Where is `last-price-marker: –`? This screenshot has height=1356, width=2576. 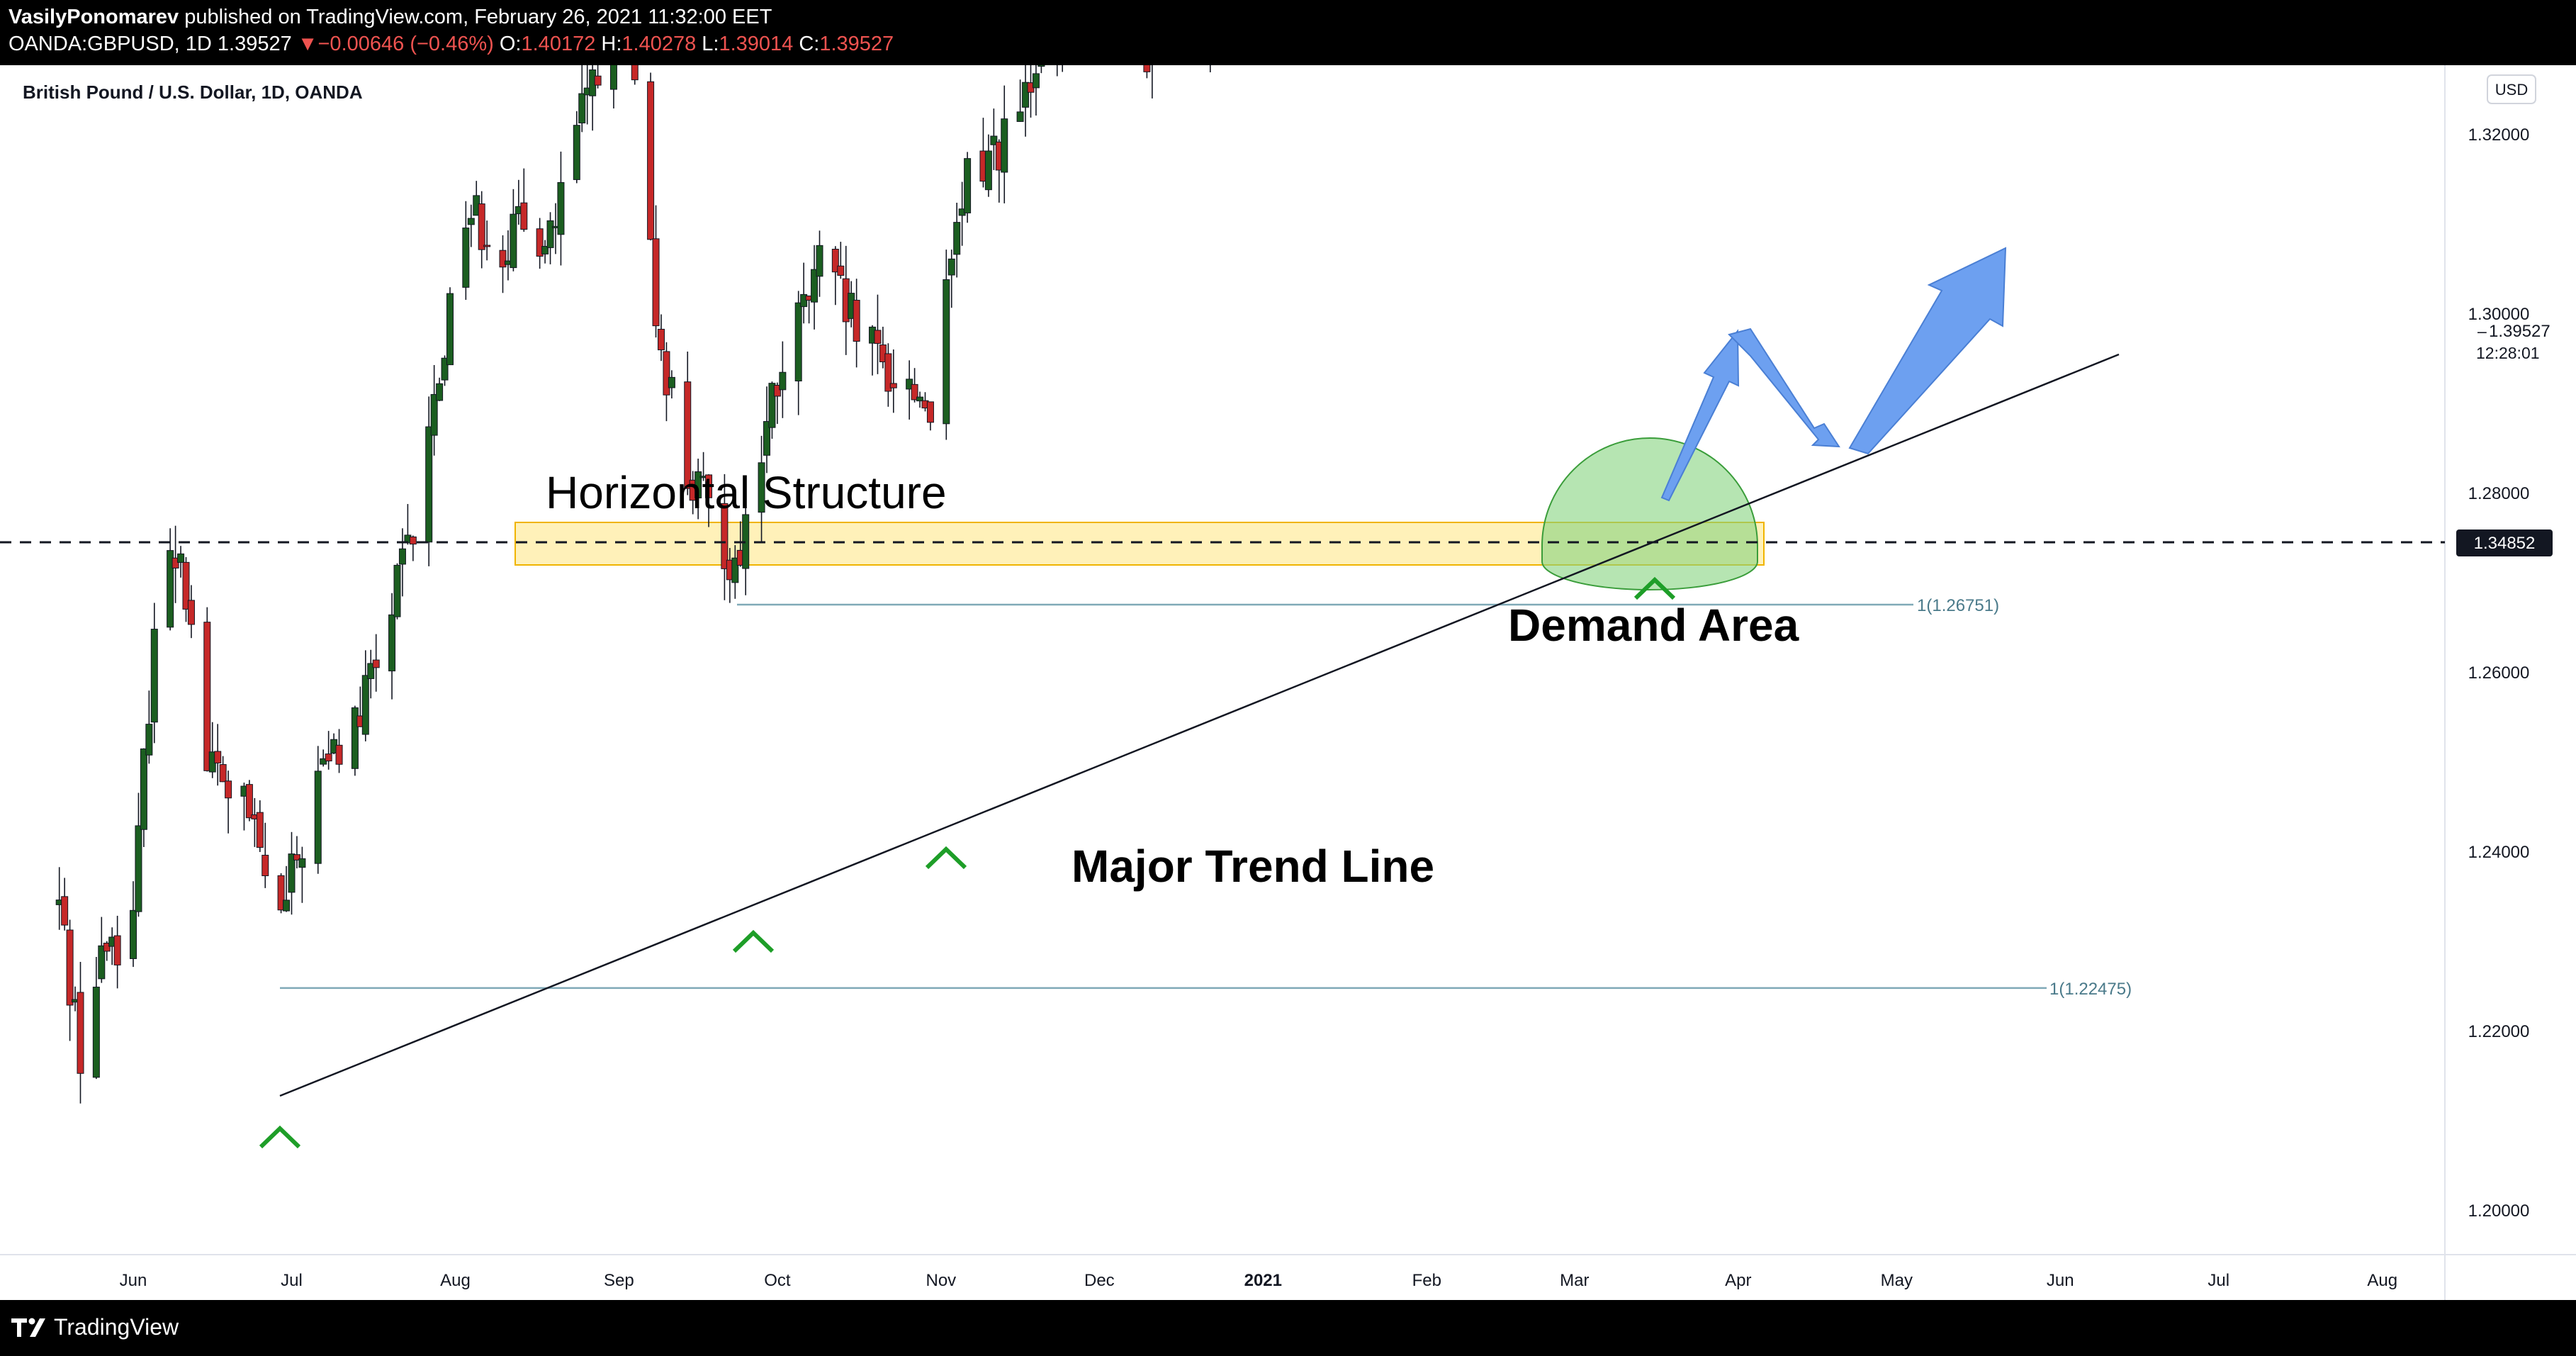 last-price-marker: – is located at coordinates (2482, 331).